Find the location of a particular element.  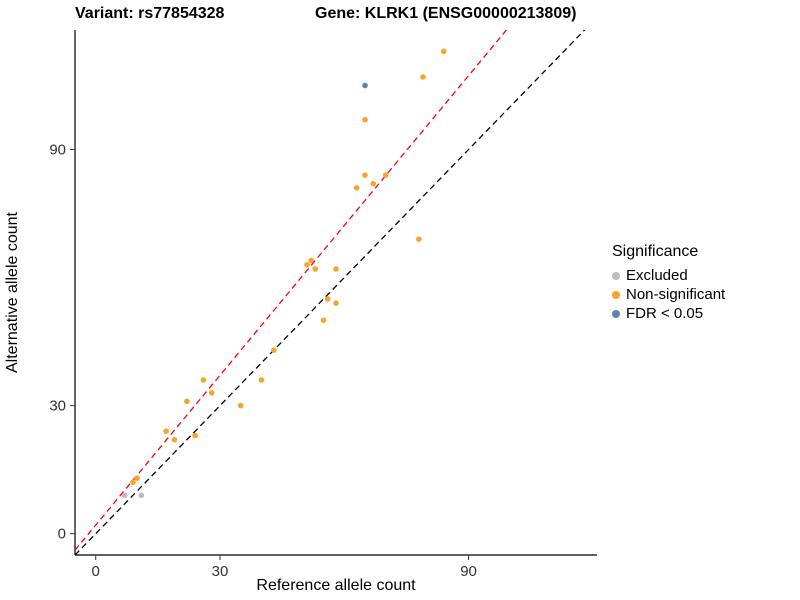

legend-title: Significance is located at coordinates (655, 251).